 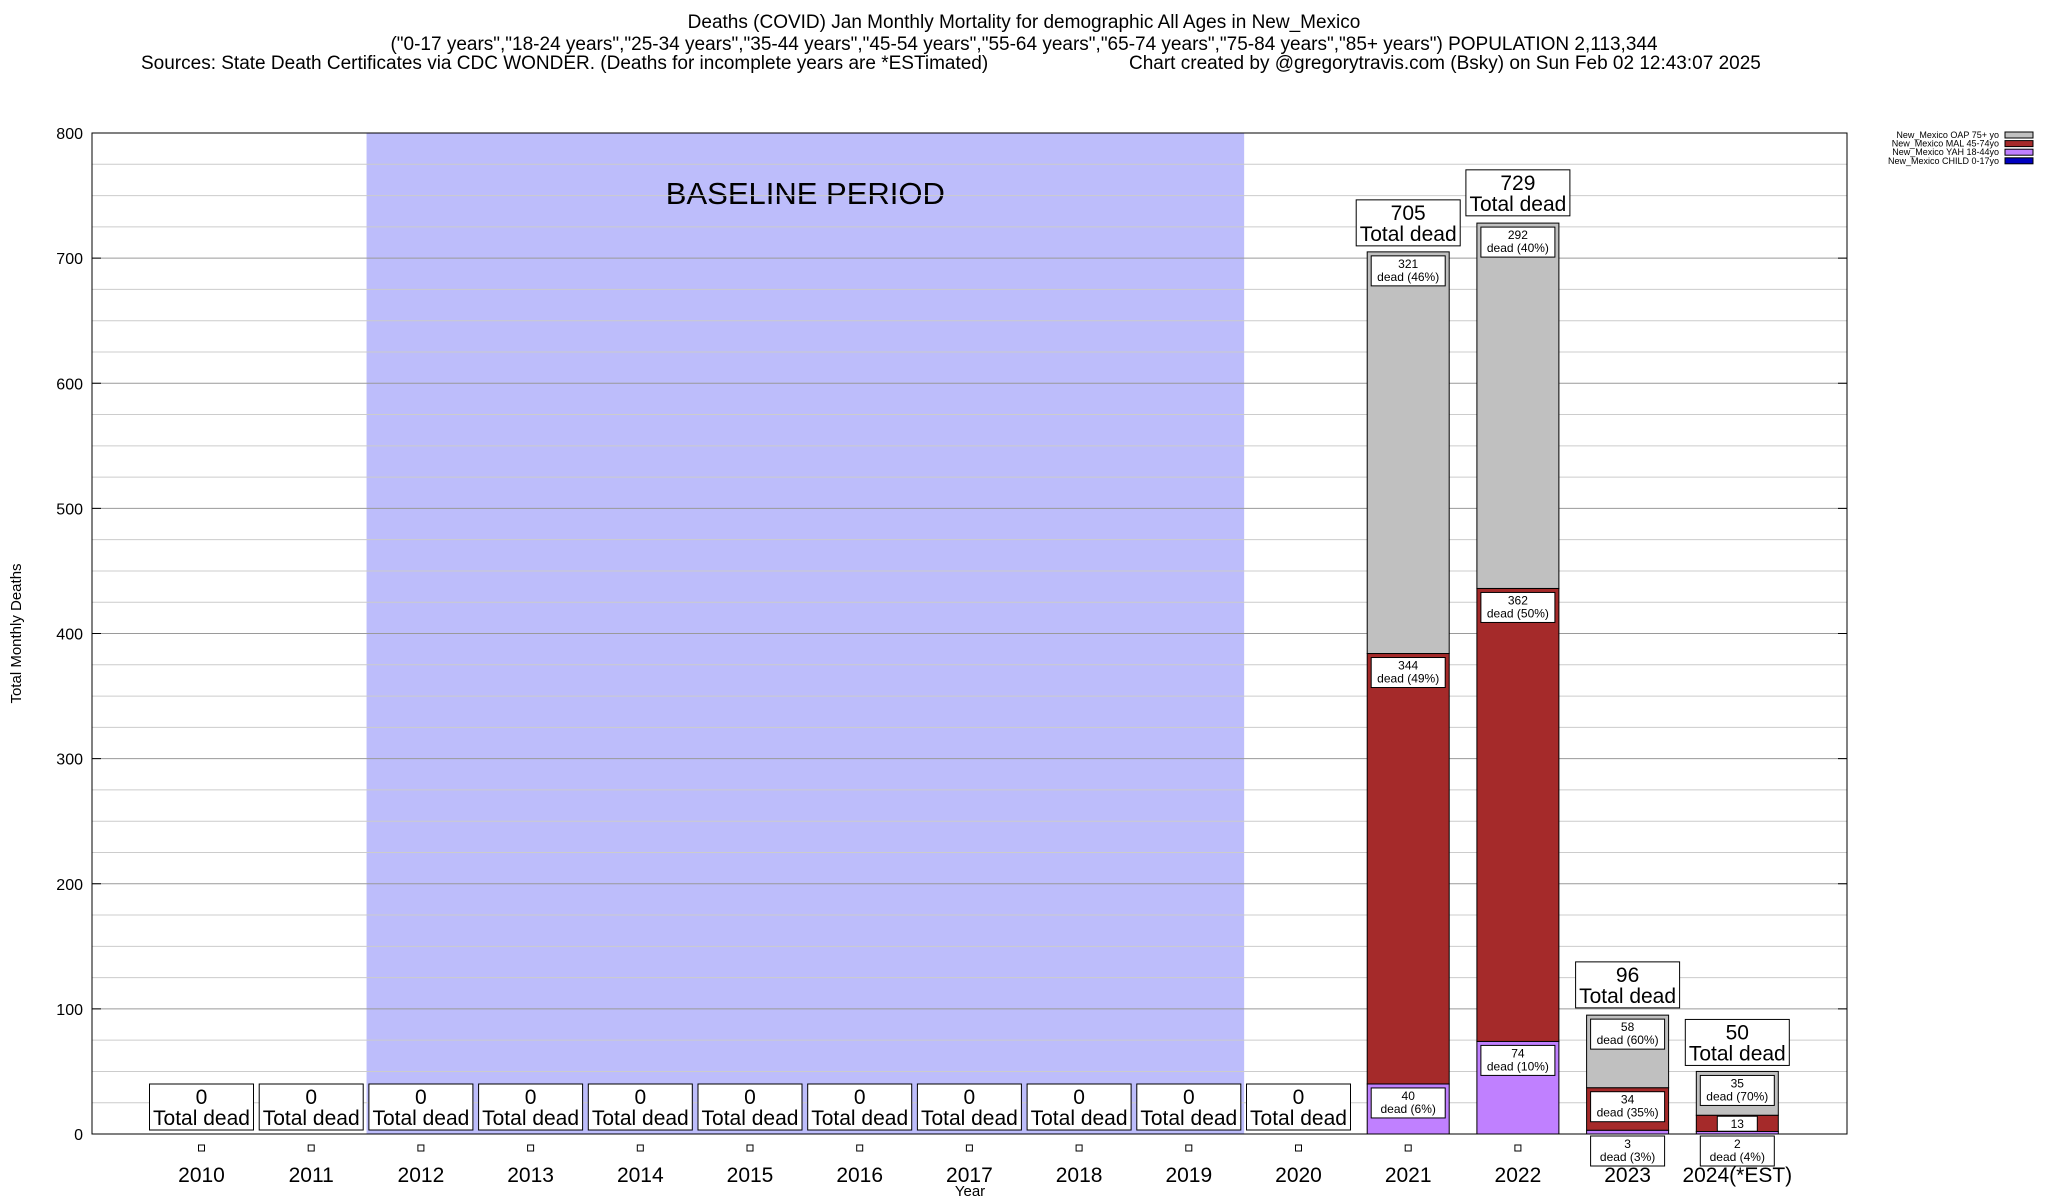 I want to click on total-value-2011: 0, so click(x=311, y=1097).